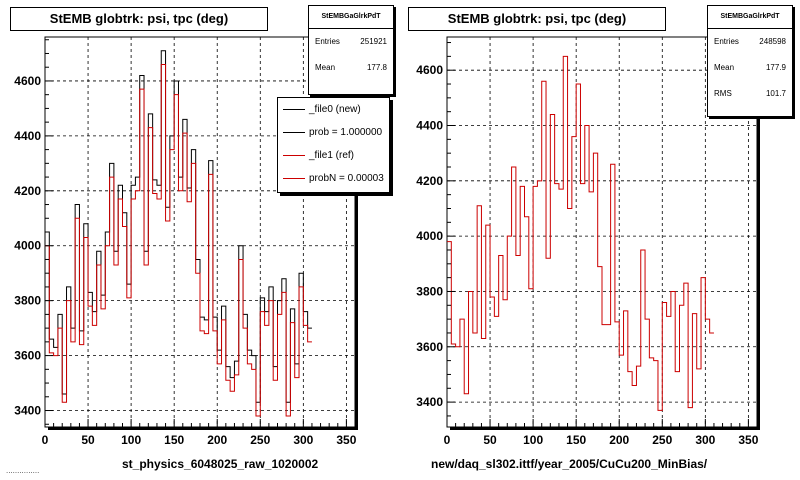 The width and height of the screenshot is (800, 480). I want to click on legend-entry: probN = 0.00003, so click(333, 178).